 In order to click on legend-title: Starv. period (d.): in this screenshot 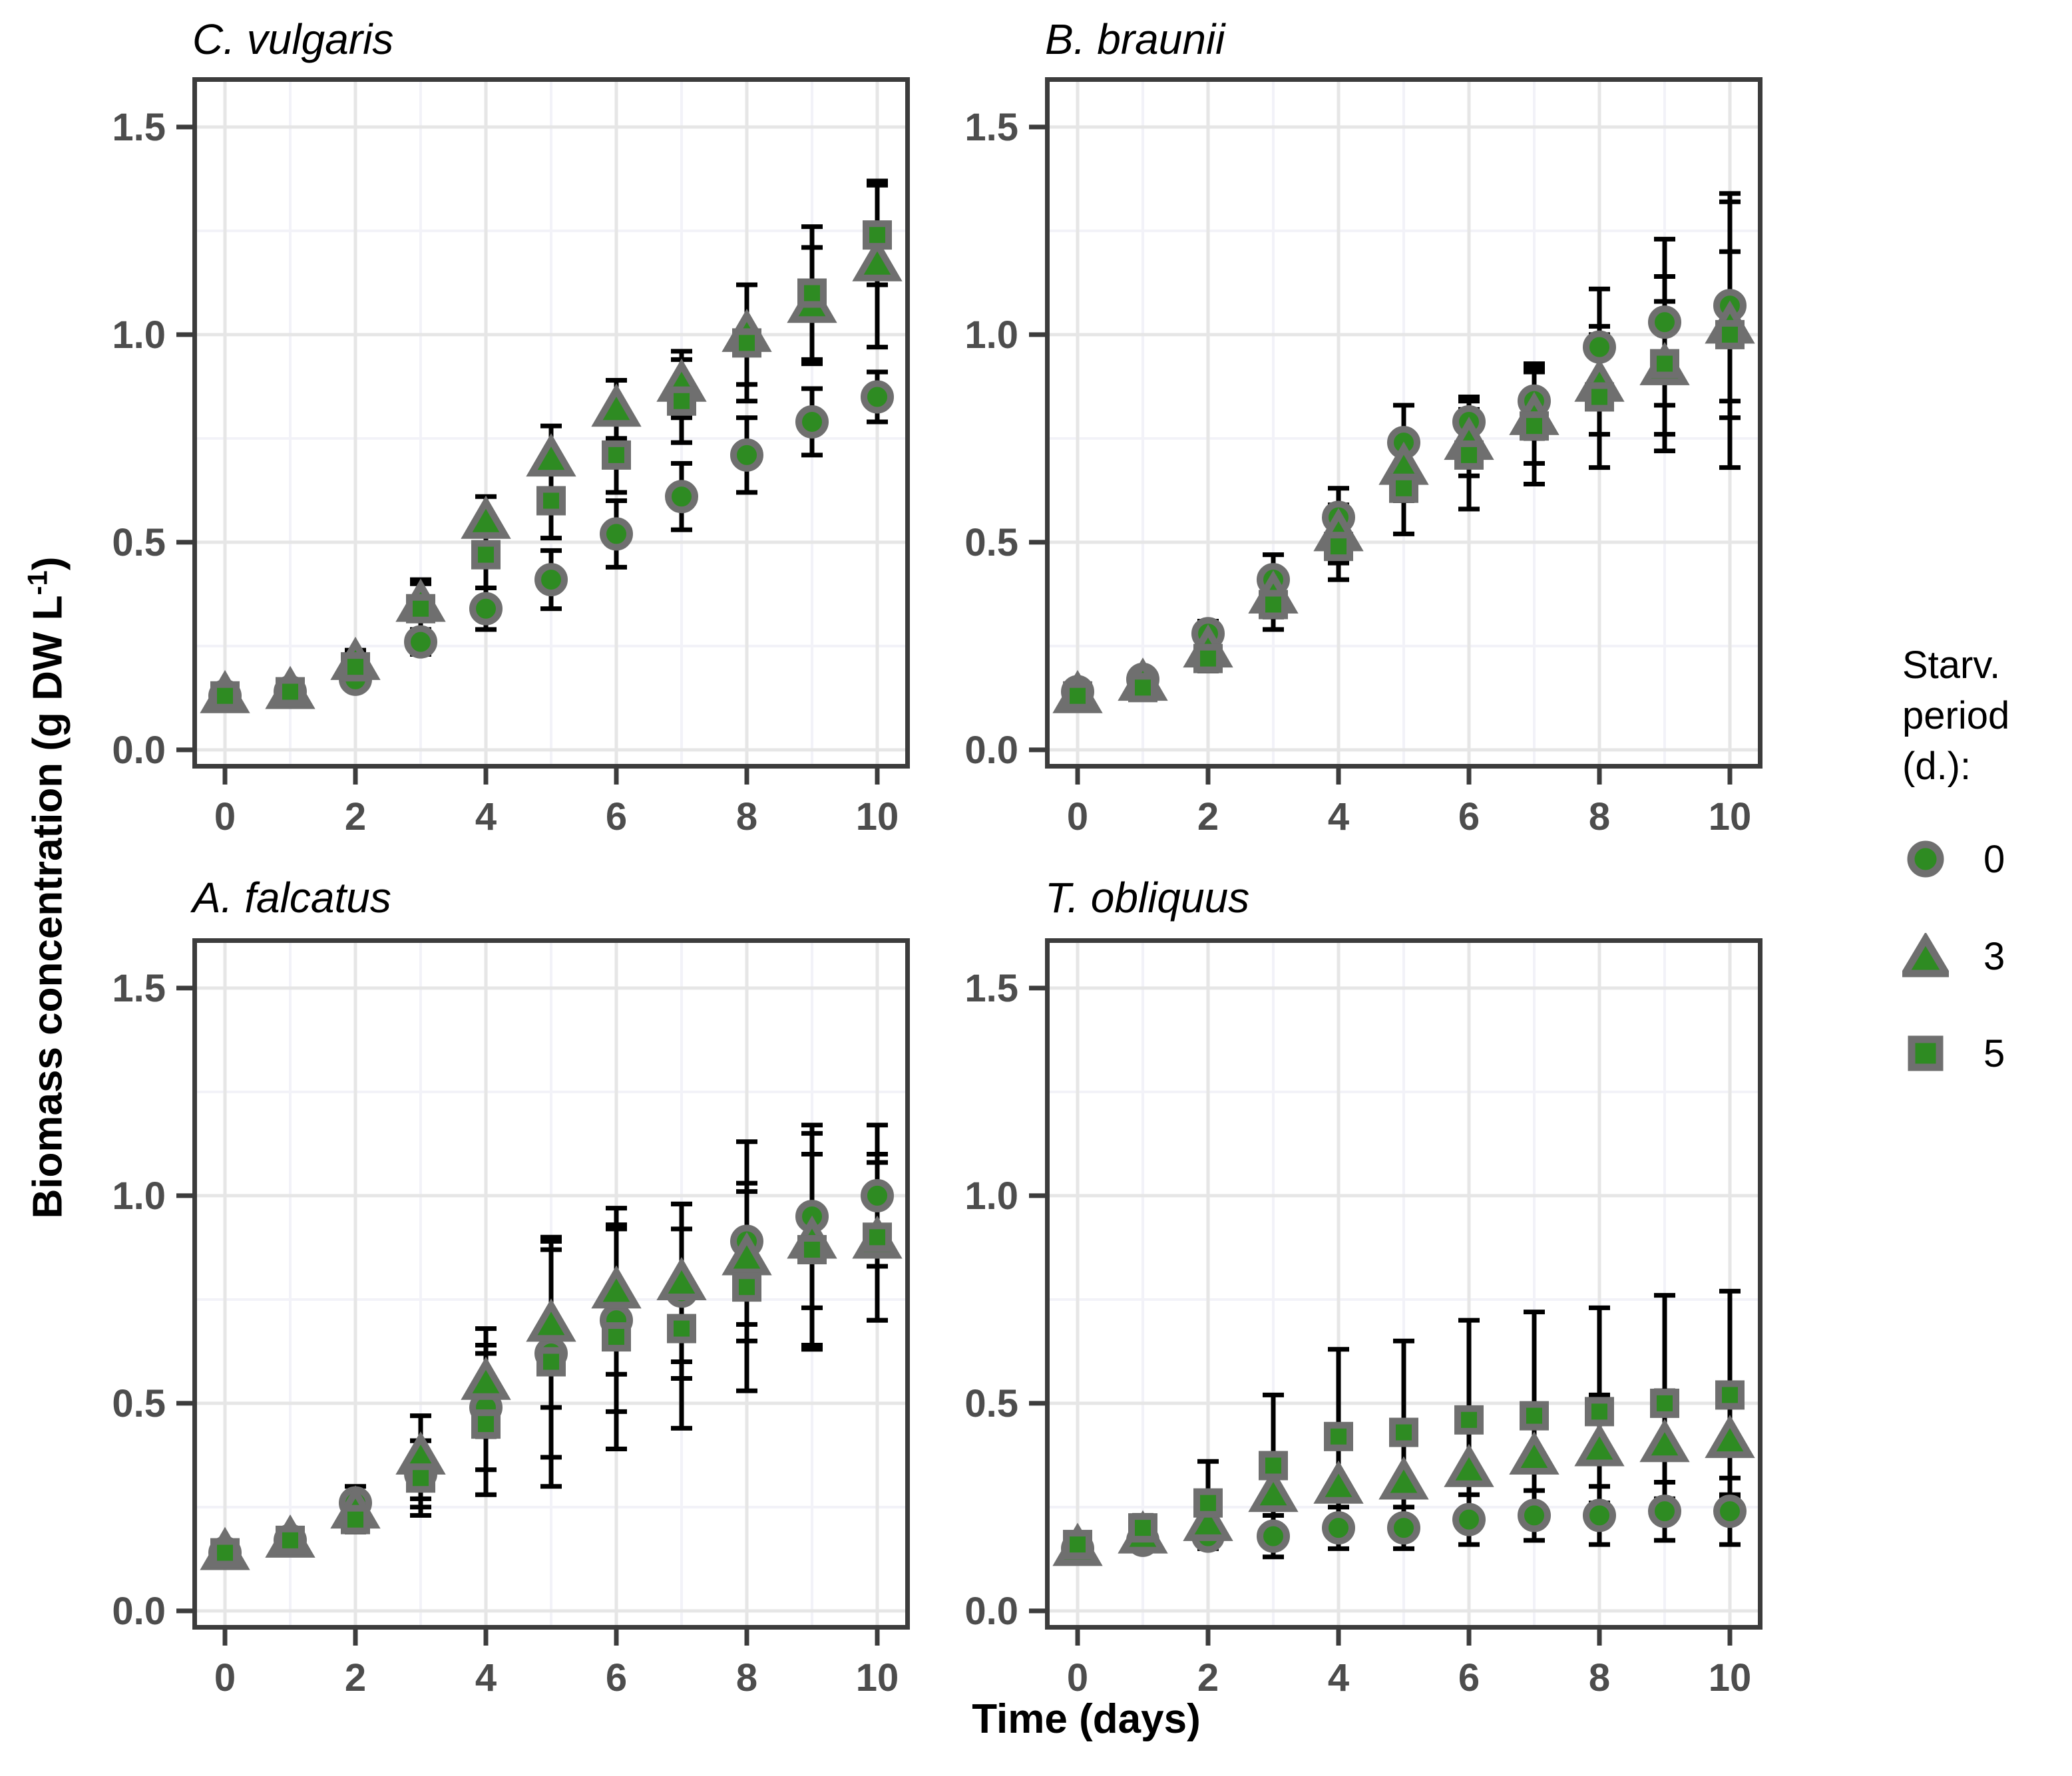, I will do `click(1987, 716)`.